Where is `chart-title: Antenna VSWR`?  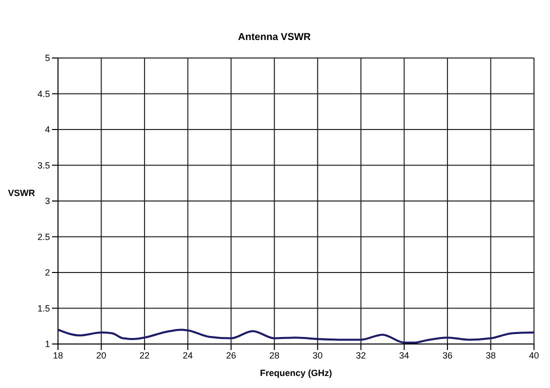
chart-title: Antenna VSWR is located at coordinates (274, 37).